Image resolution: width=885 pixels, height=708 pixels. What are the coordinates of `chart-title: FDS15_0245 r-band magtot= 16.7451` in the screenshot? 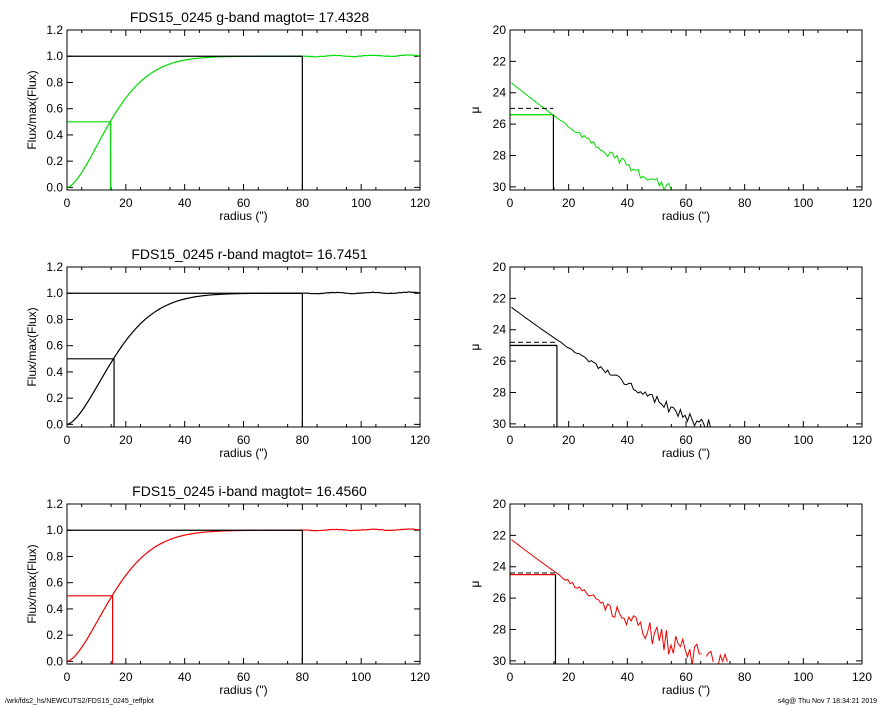 It's located at (249, 254).